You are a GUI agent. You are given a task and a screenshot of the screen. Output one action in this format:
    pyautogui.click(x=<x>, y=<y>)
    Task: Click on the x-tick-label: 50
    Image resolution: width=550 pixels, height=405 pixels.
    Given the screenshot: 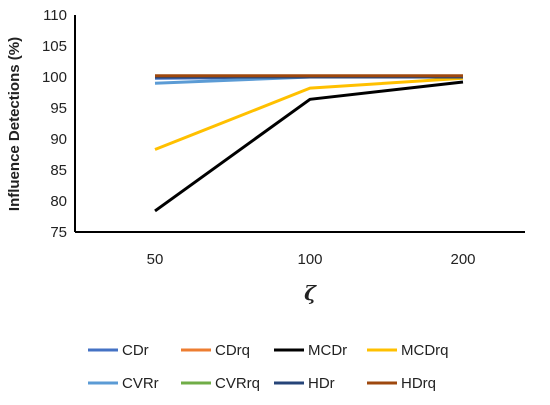 What is the action you would take?
    pyautogui.click(x=155, y=259)
    